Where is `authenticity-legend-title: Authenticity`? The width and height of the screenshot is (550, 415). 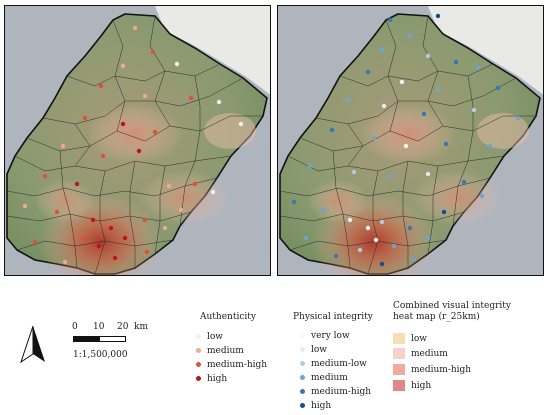
authenticity-legend-title: Authenticity is located at coordinates (228, 317).